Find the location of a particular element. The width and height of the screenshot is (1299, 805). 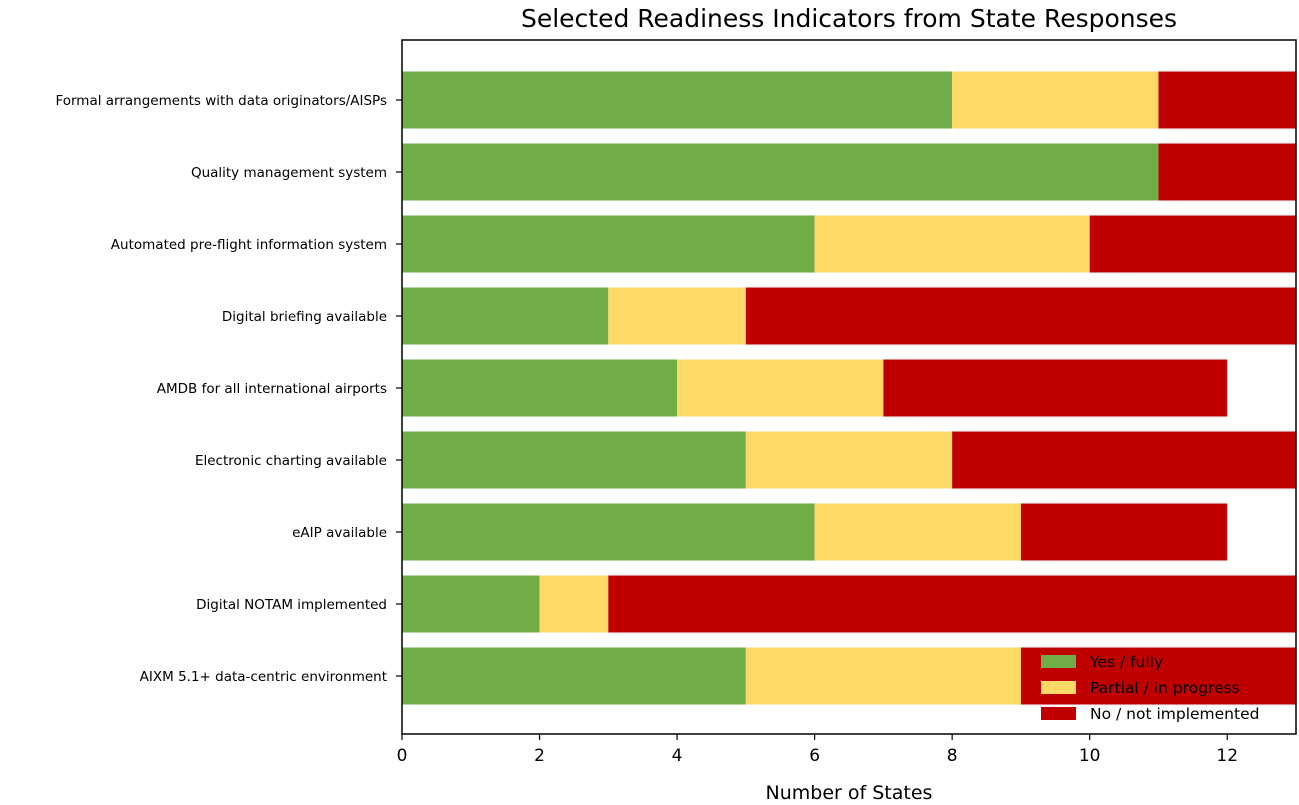

y-tick-label: AMDB for all international airports is located at coordinates (272, 389).